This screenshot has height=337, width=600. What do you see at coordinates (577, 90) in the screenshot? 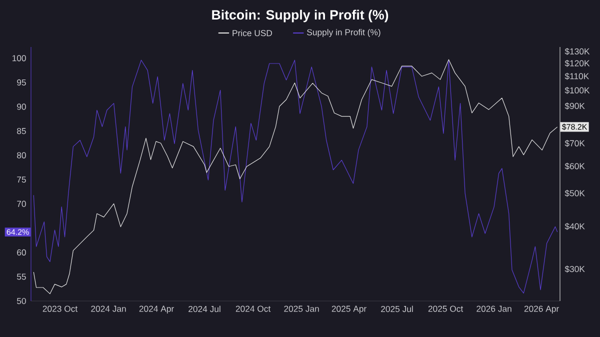
I see `y2-tick-label: $100K` at bounding box center [577, 90].